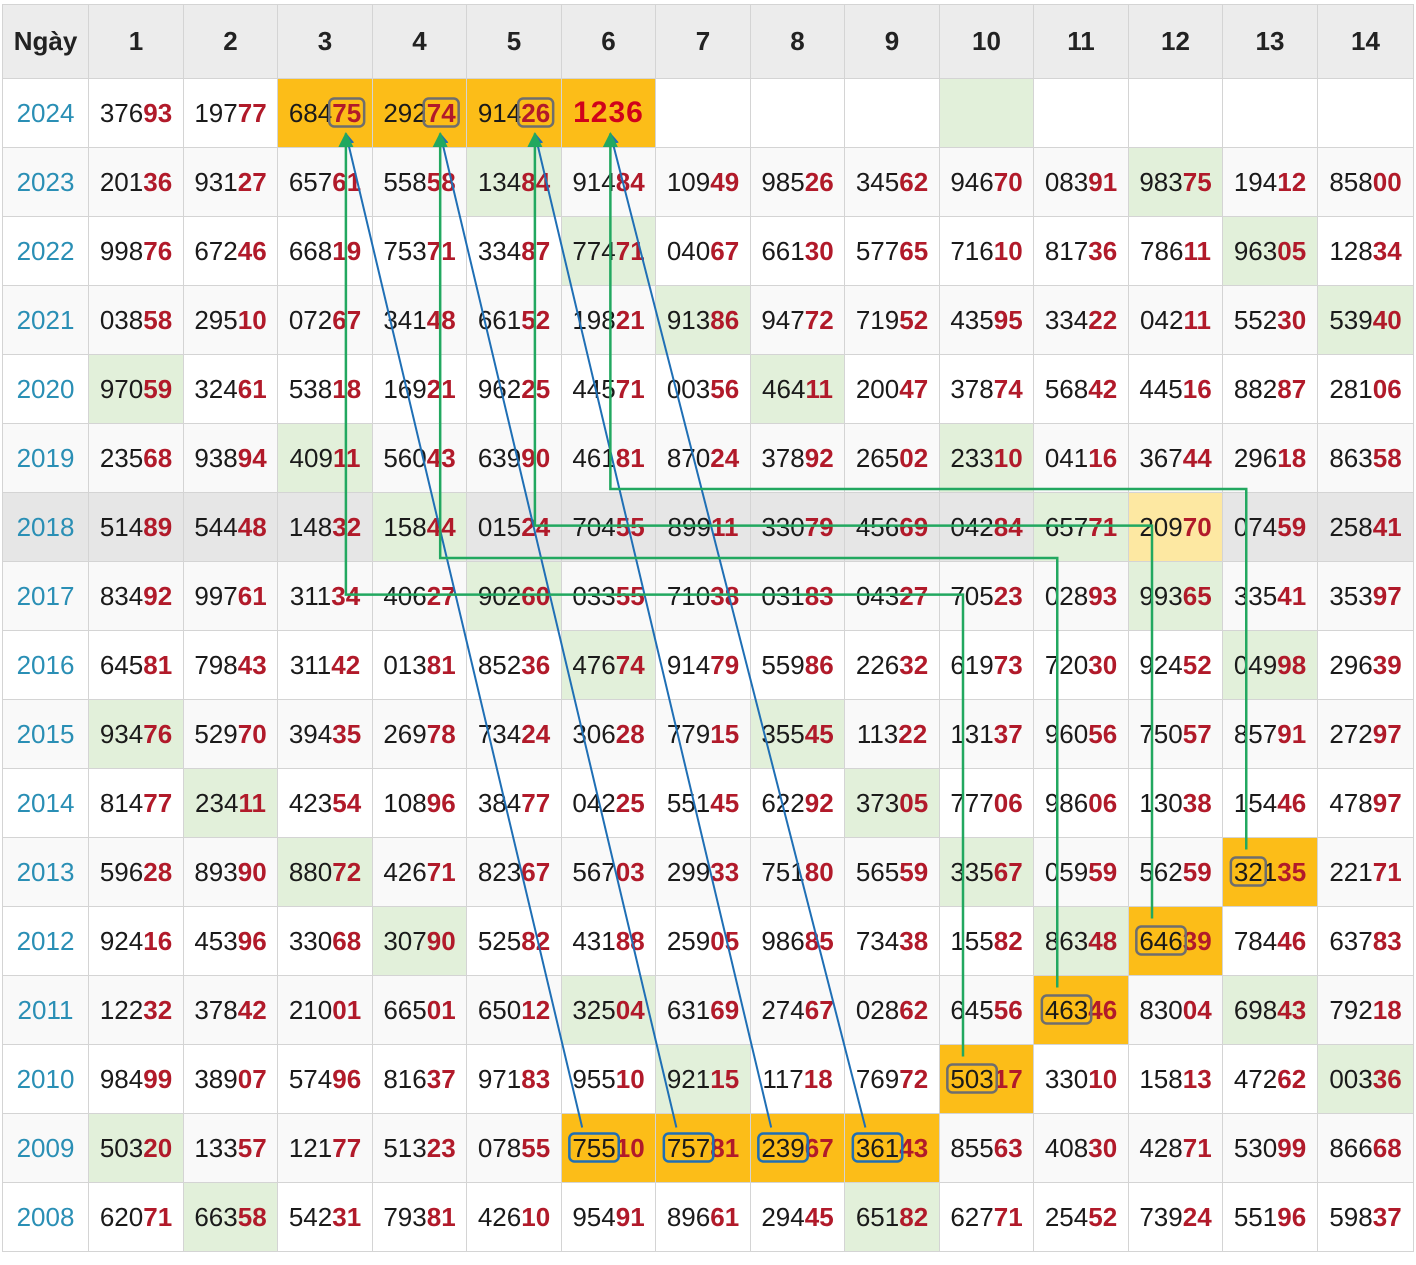 Image resolution: width=1416 pixels, height=1265 pixels. I want to click on result-cell: 91484, so click(608, 182).